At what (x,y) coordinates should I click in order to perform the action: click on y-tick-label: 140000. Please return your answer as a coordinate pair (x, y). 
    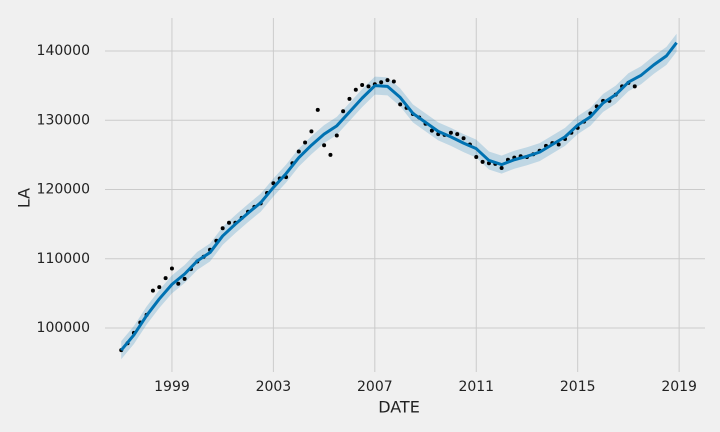
    Looking at the image, I should click on (63, 51).